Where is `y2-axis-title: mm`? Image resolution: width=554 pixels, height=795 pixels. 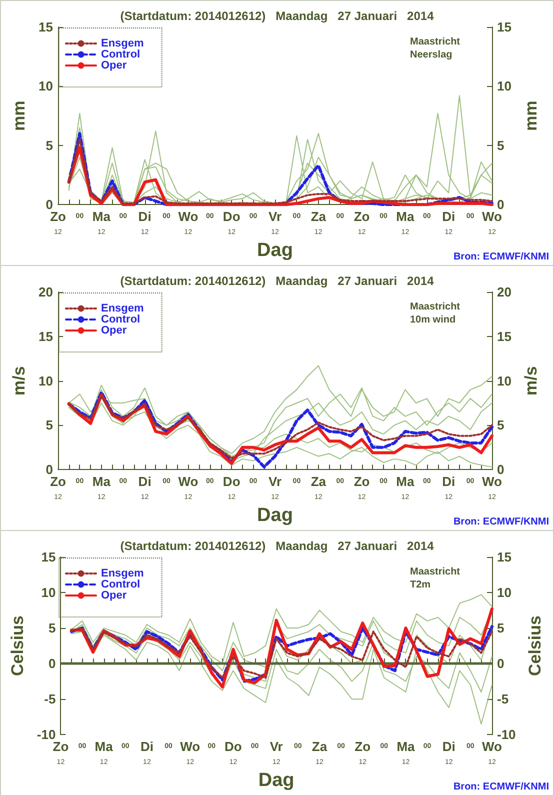
y2-axis-title: mm is located at coordinates (530, 115).